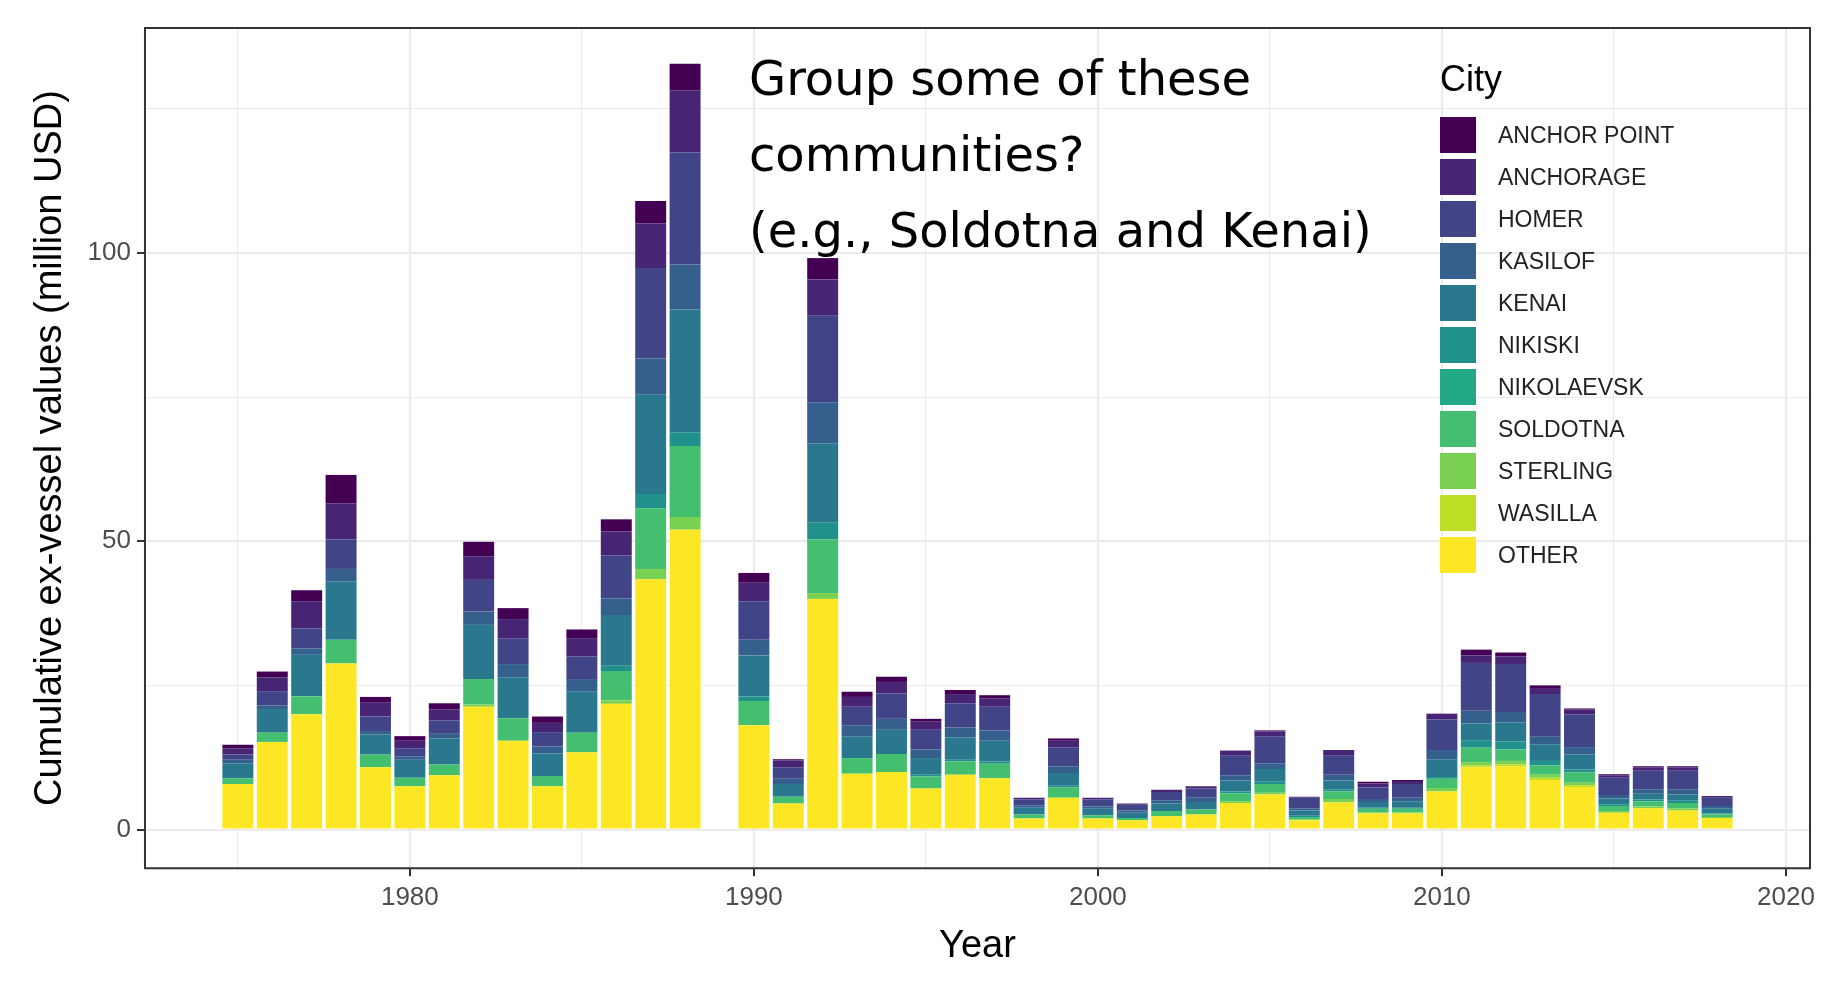 The height and width of the screenshot is (983, 1830). What do you see at coordinates (1586, 135) in the screenshot?
I see `legend-label: ANCHOR POINT` at bounding box center [1586, 135].